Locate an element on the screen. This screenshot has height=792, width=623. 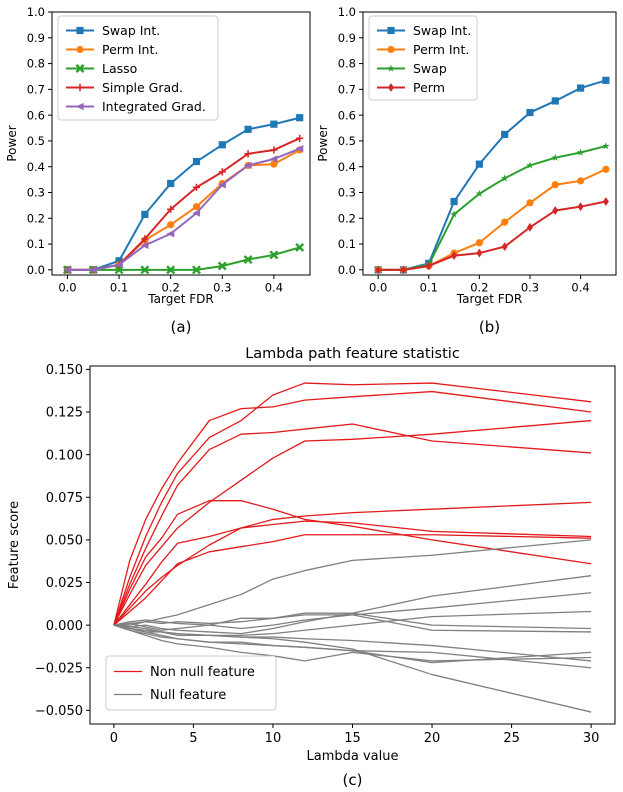
series-group is located at coordinates (184, 194).